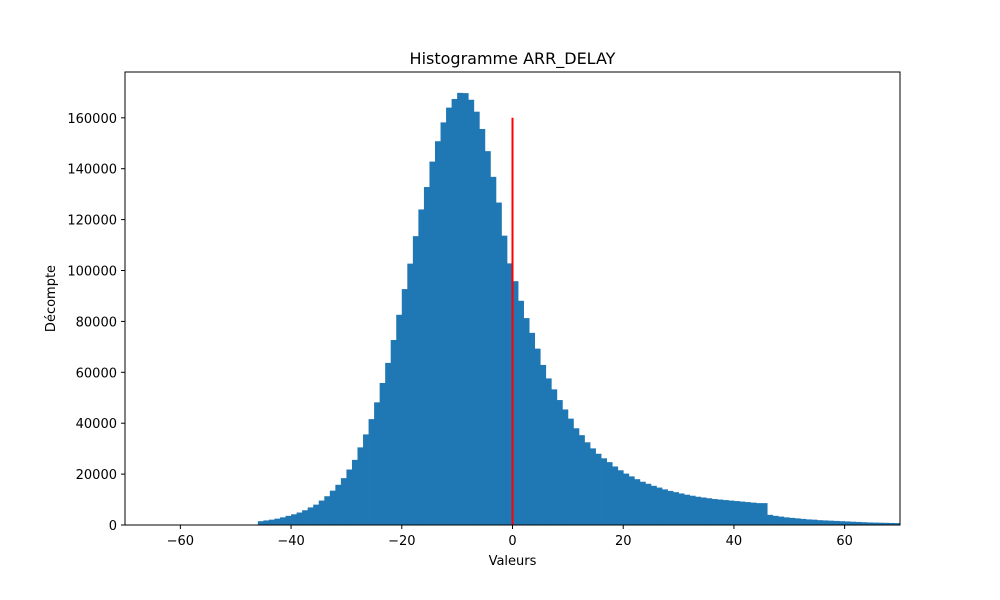  Describe the element at coordinates (92, 119) in the screenshot. I see `y-tick-label: 160000` at that location.